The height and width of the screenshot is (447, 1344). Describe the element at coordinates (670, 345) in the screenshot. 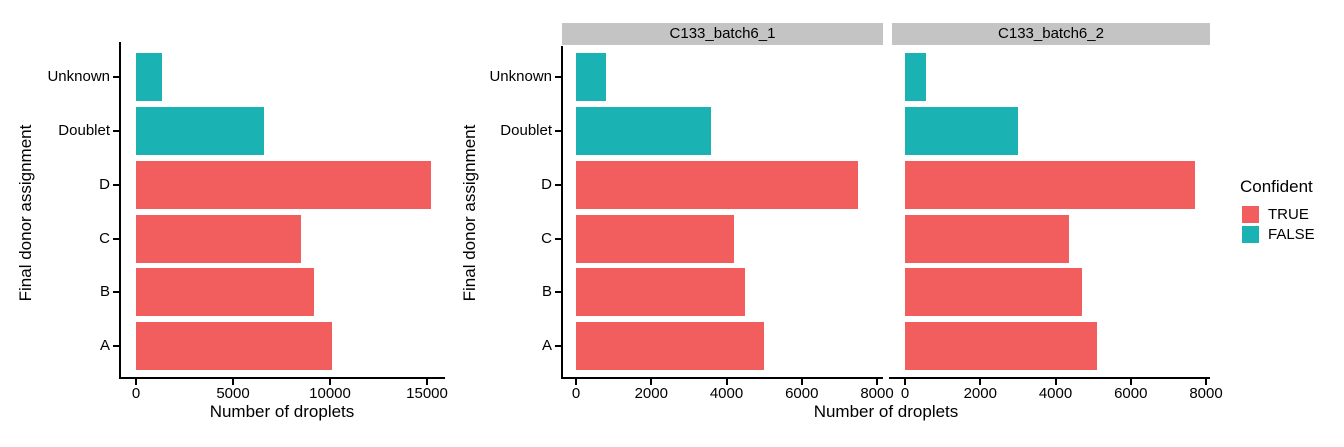

I see `bar-panel1-a` at that location.